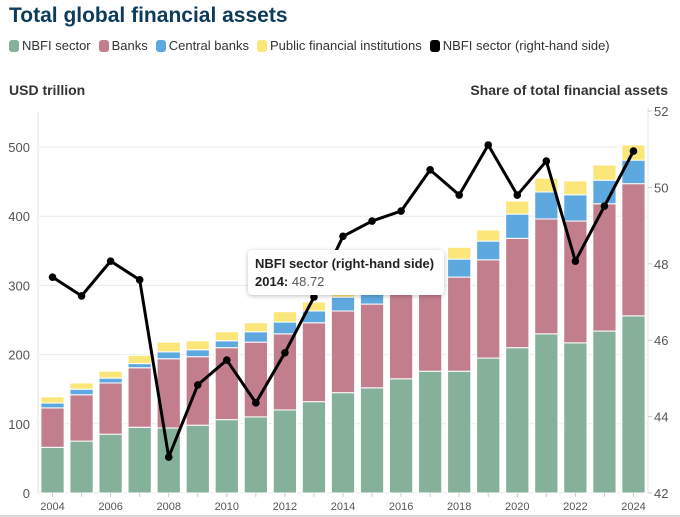 The image size is (680, 517). Describe the element at coordinates (339, 45) in the screenshot. I see `legend-item-public-fi: Public financial institutions` at that location.